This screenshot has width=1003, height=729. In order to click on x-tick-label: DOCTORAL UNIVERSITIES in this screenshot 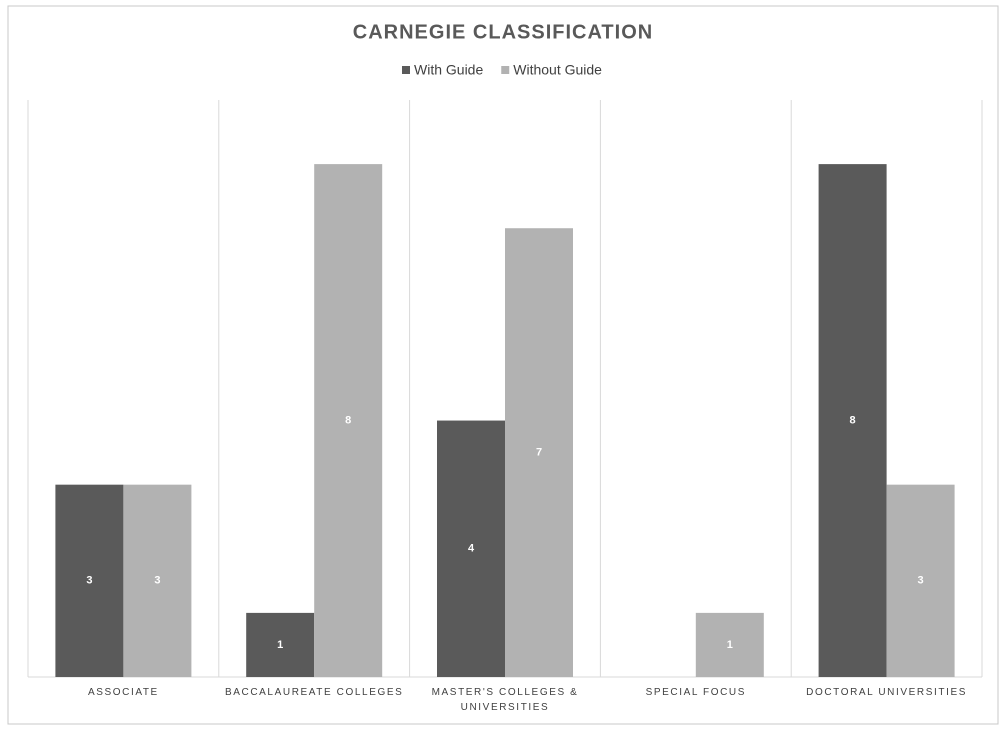, I will do `click(887, 692)`.